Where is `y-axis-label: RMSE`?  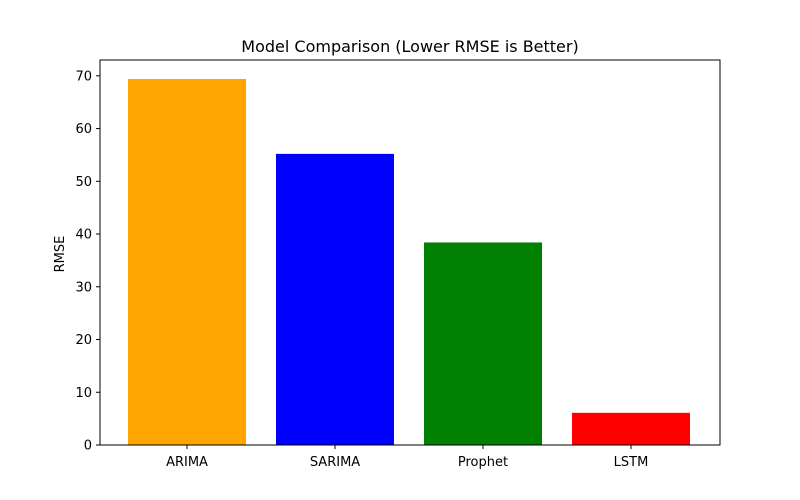 y-axis-label: RMSE is located at coordinates (60, 254).